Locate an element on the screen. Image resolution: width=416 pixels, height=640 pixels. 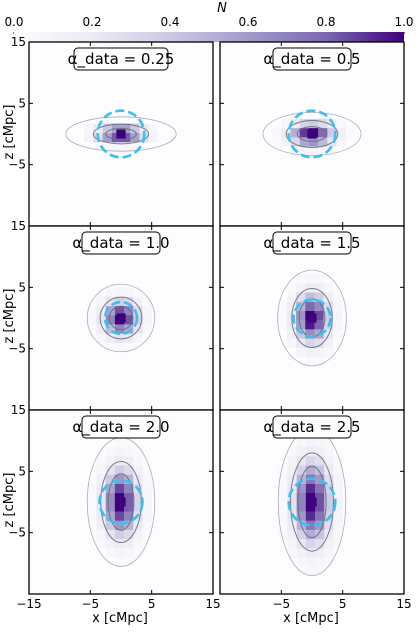
alpha-label: α_data = 0.5 is located at coordinates (311, 59).